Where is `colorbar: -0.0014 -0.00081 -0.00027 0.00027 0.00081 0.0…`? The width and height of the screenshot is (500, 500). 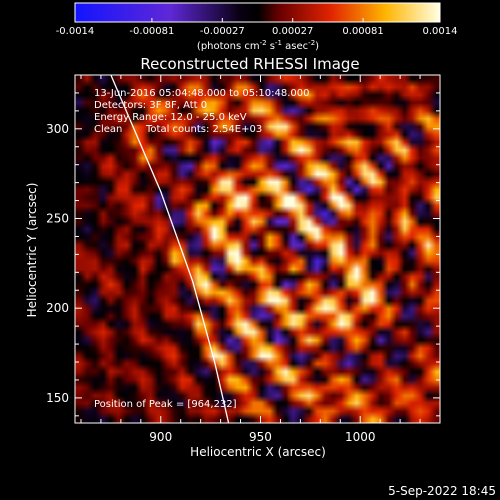
colorbar: -0.0014 -0.00081 -0.00027 0.00027 0.00081 0.0… is located at coordinates (257, 27).